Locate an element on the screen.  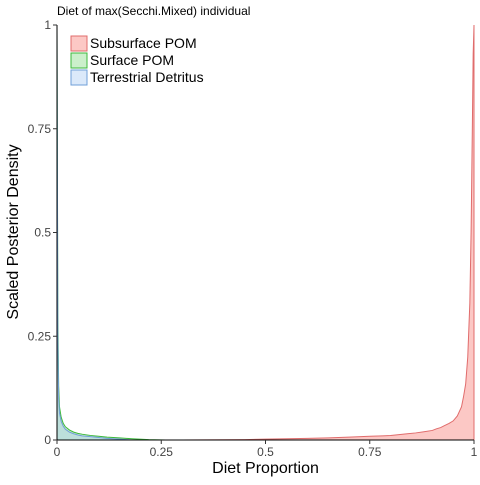
x-tick-label: 0.5 is located at coordinates (265, 452).